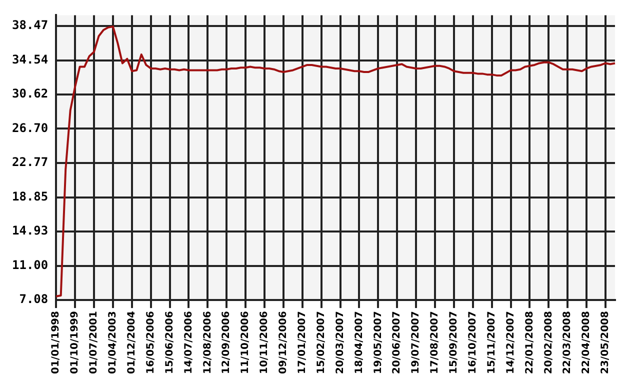 This screenshot has height=379, width=631. I want to click on x-tick-label: 09/12/2006, so click(284, 342).